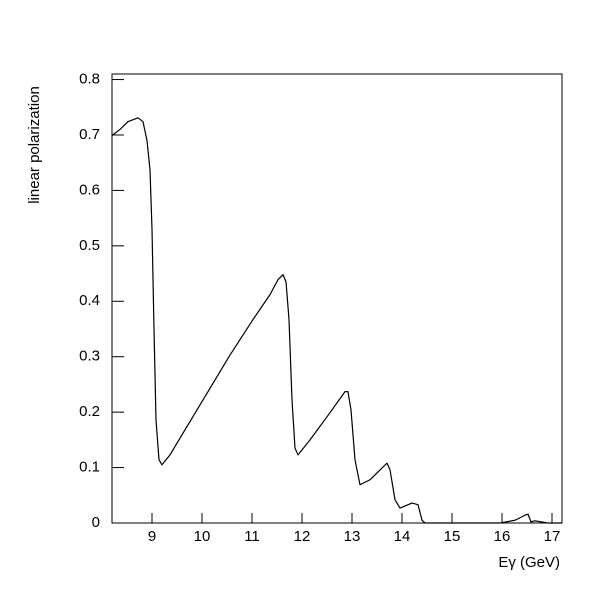 The height and width of the screenshot is (600, 600). Describe the element at coordinates (89, 245) in the screenshot. I see `y-tick-label: 0.5` at that location.